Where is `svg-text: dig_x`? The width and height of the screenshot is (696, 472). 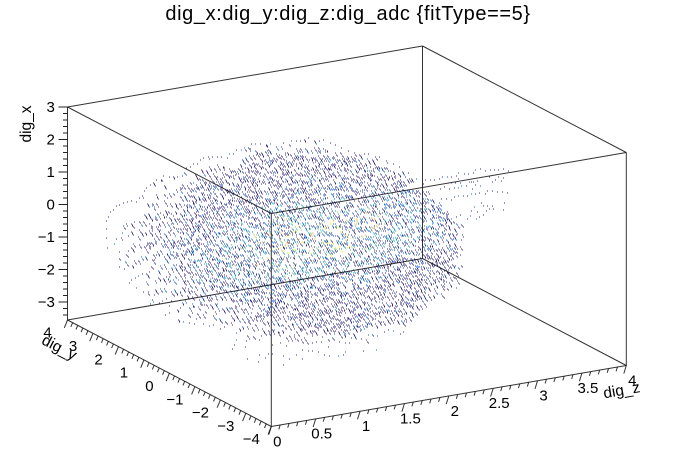 svg-text: dig_x is located at coordinates (26, 123).